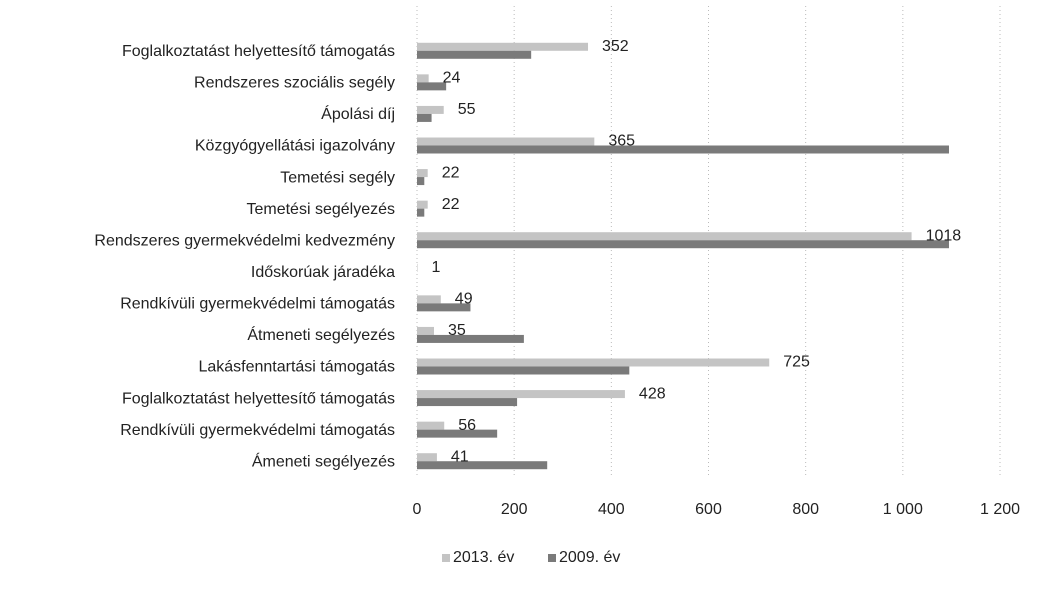 This screenshot has width=1041, height=596. What do you see at coordinates (457, 330) in the screenshot?
I see `data-label: 35` at bounding box center [457, 330].